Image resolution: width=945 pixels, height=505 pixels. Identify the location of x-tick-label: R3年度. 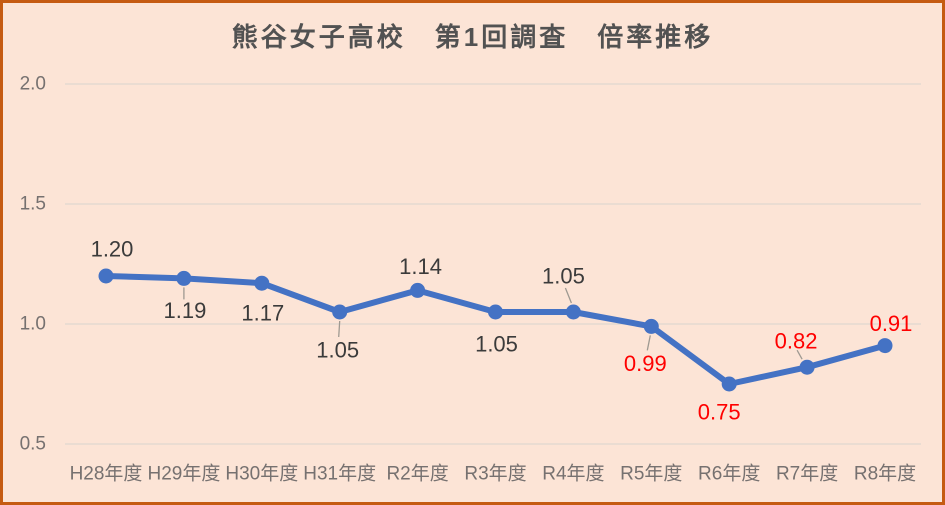
(495, 474).